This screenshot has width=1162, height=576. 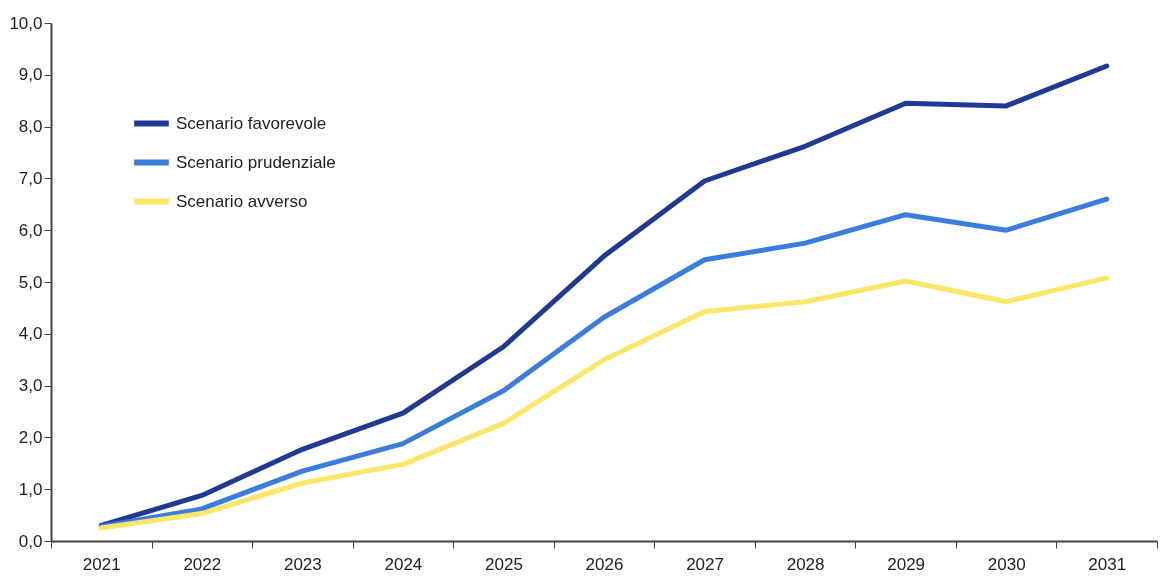 What do you see at coordinates (1107, 564) in the screenshot?
I see `x-tick-label: 2031` at bounding box center [1107, 564].